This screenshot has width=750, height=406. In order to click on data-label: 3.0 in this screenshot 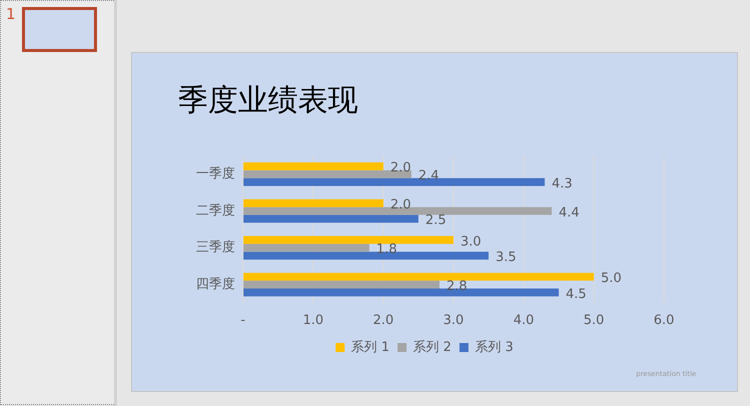, I will do `click(471, 242)`.